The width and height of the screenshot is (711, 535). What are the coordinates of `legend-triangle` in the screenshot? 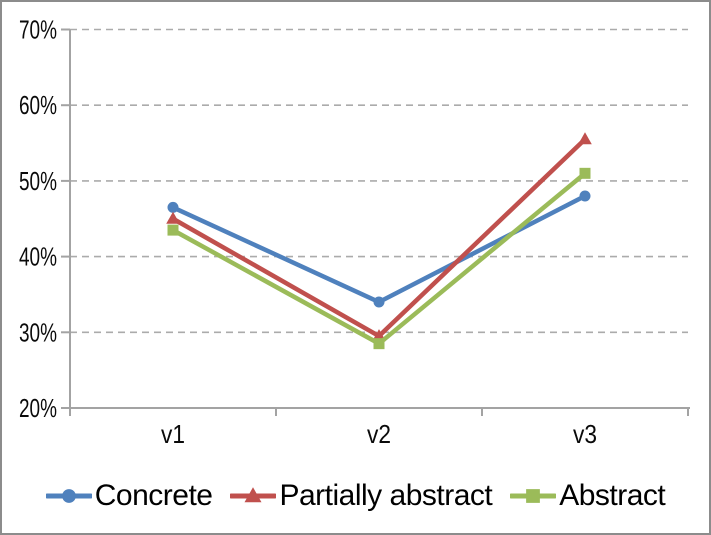 It's located at (253, 495).